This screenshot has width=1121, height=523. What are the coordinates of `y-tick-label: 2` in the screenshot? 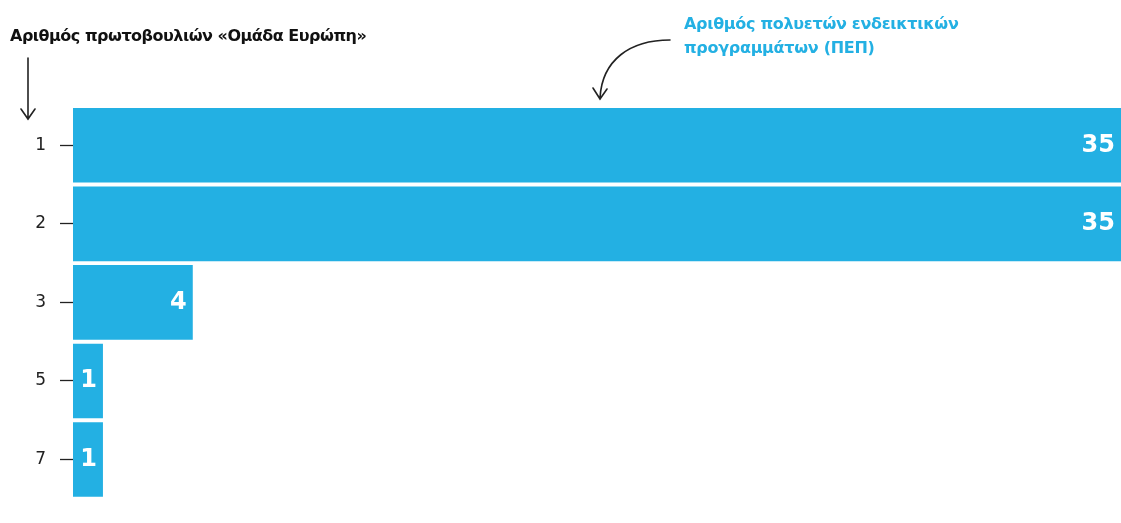 It's located at (40, 222).